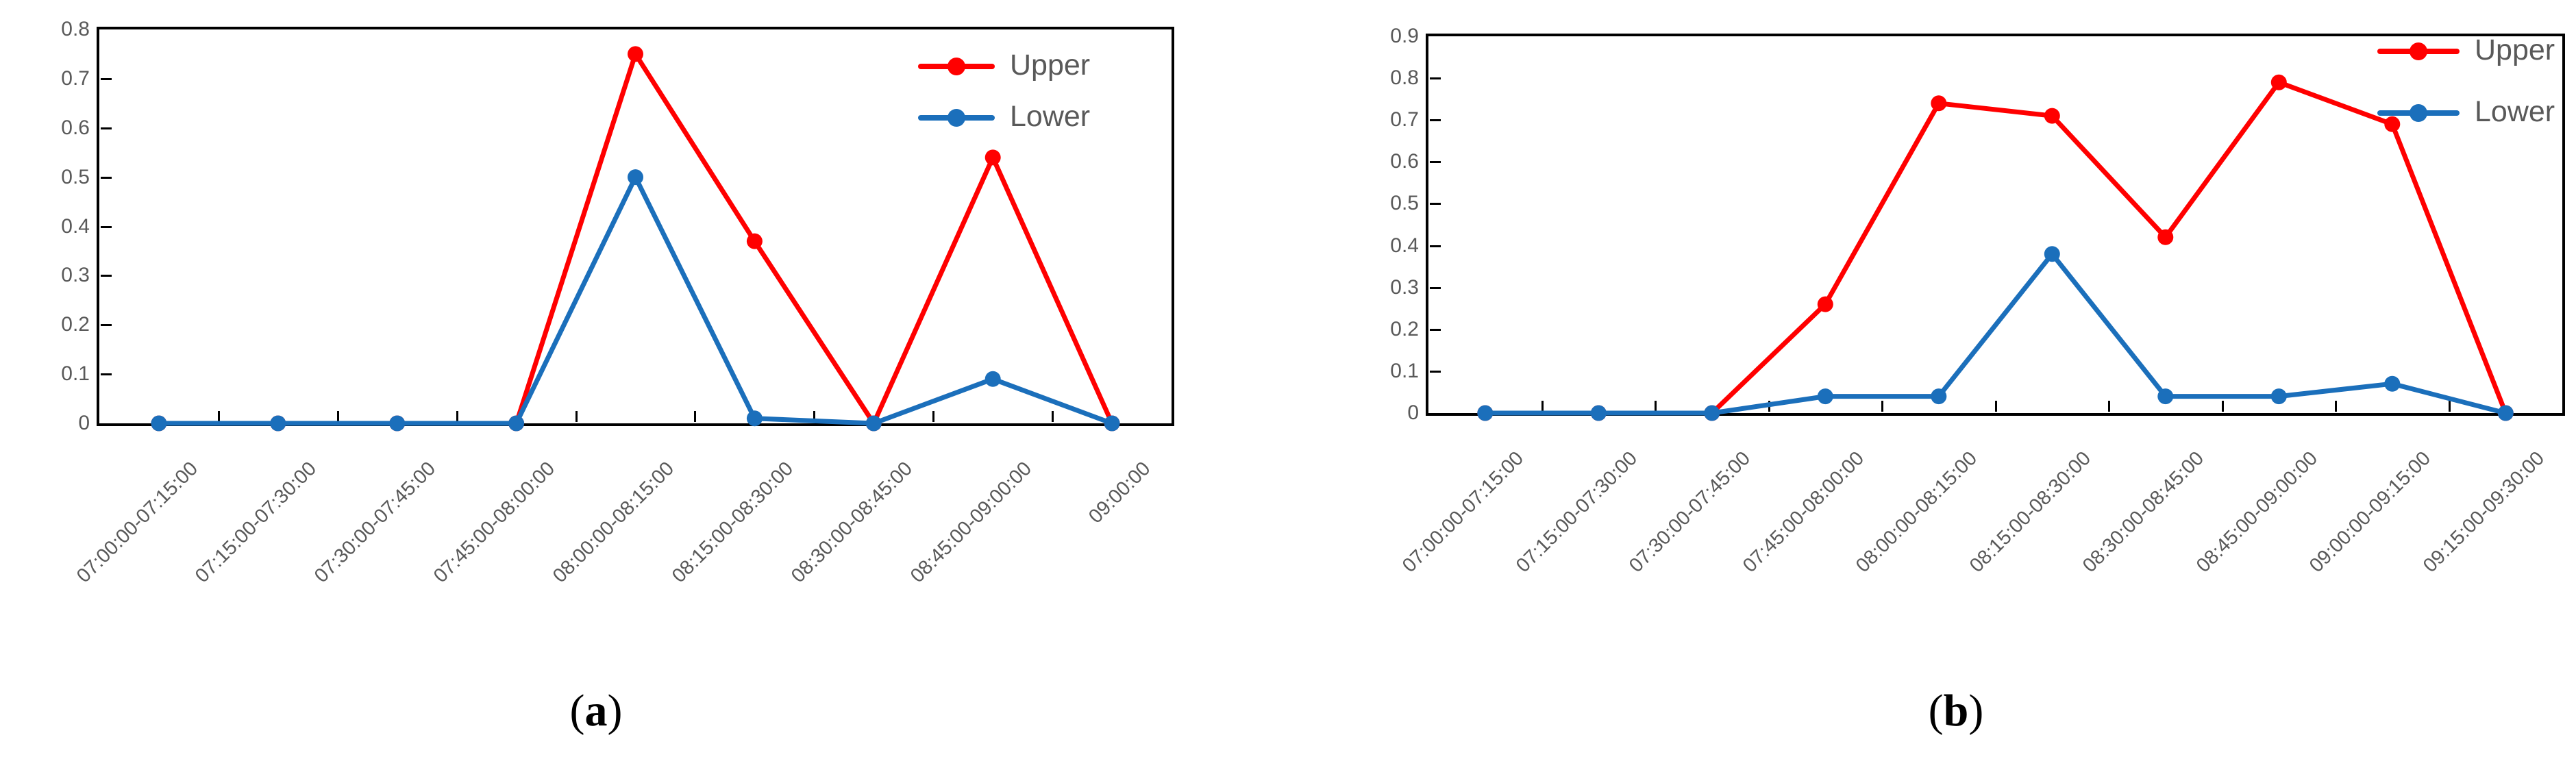 The image size is (2576, 759). I want to click on x-axis-label: 07:00:00-07:15:00, so click(1463, 512).